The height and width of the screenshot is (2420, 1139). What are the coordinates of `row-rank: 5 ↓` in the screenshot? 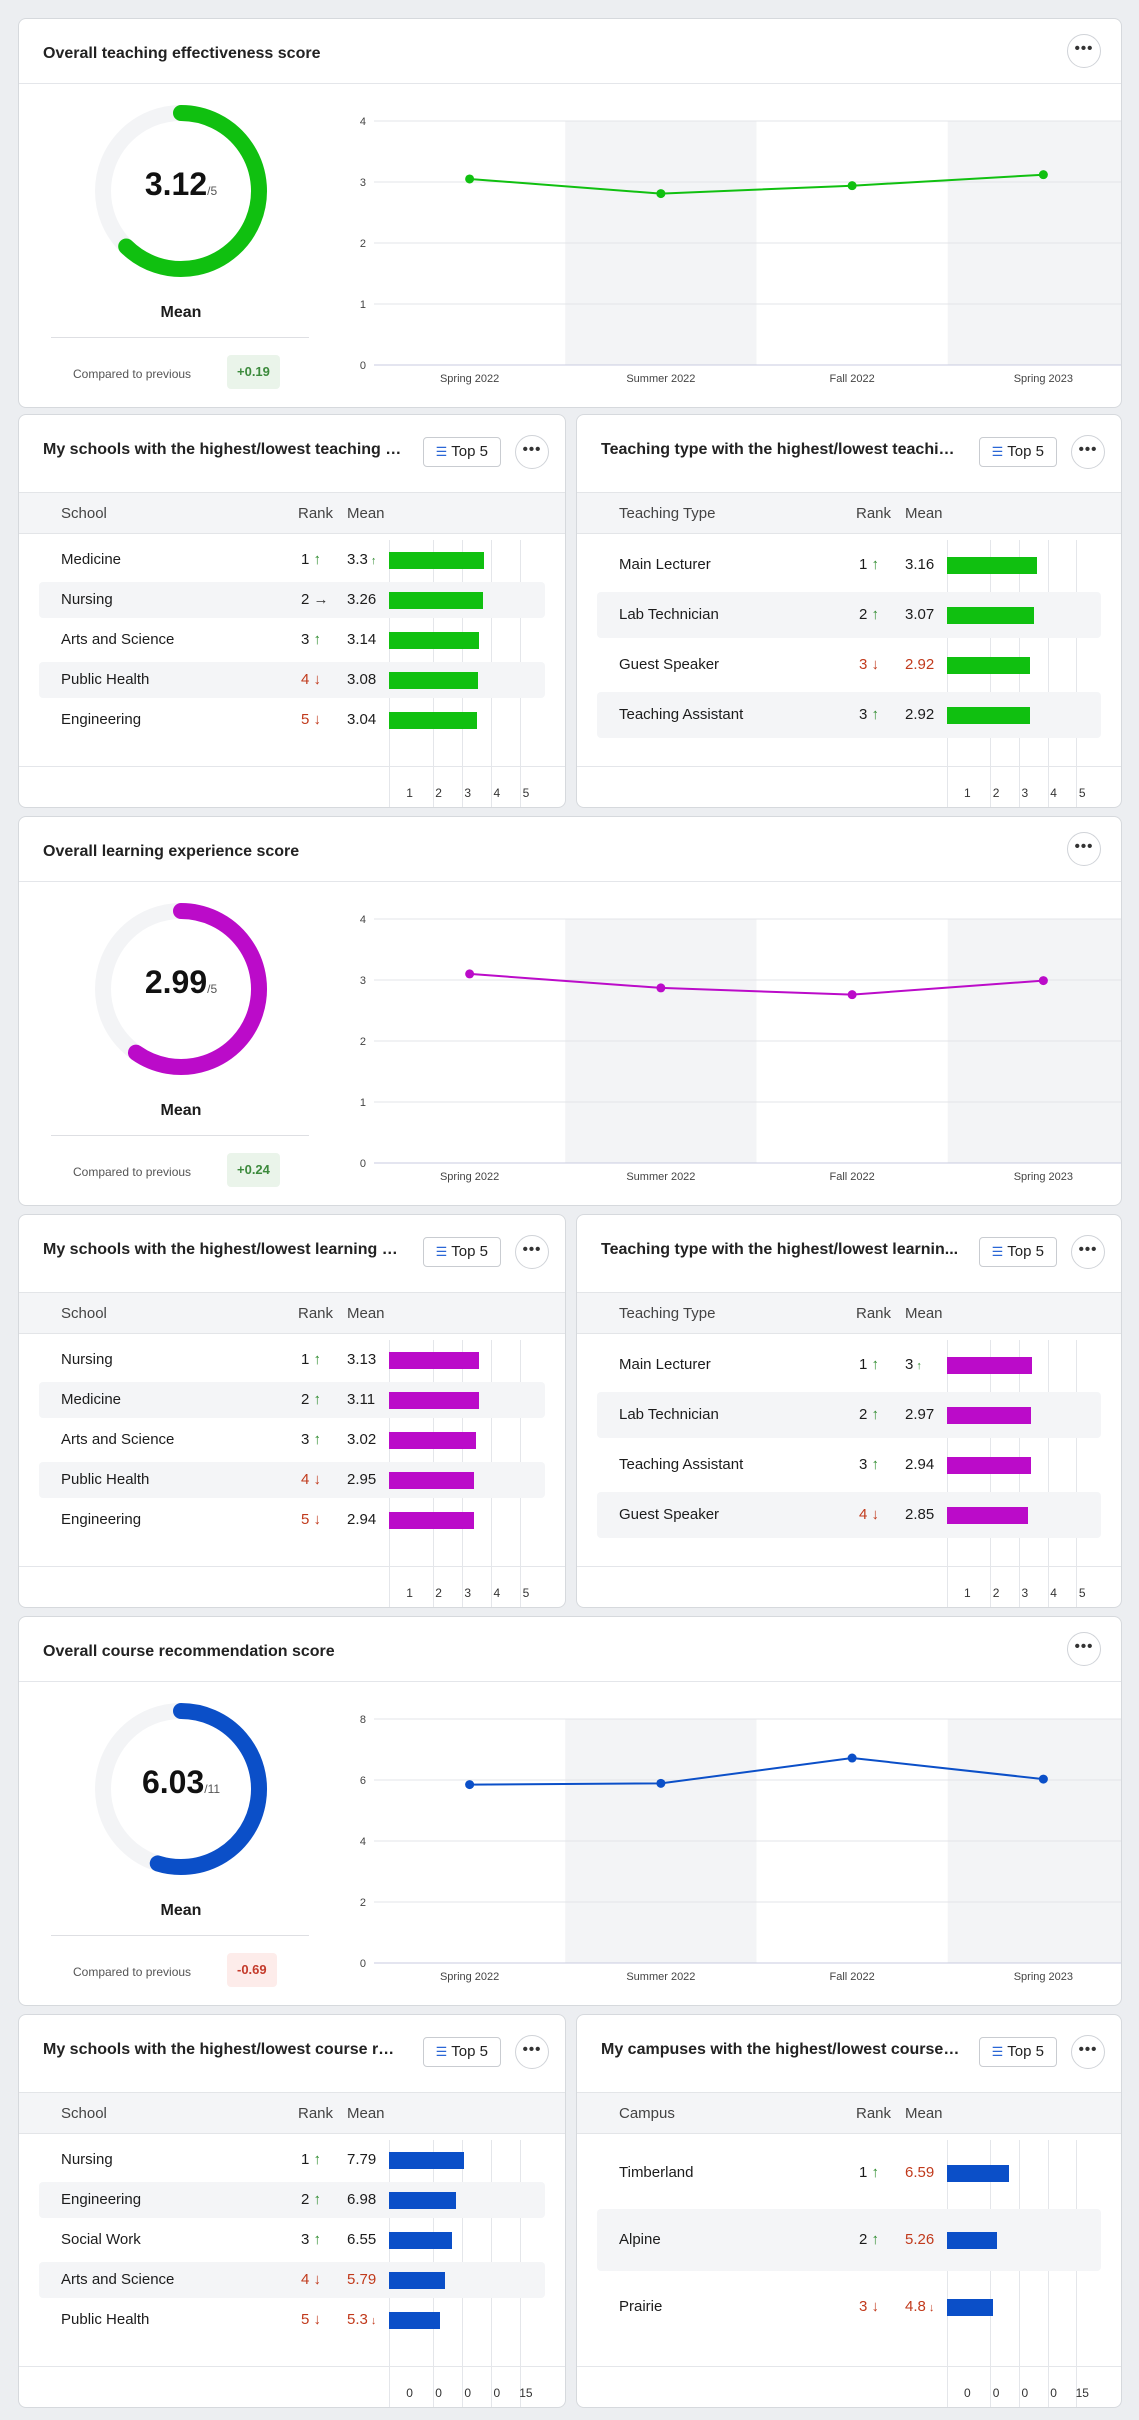 It's located at (311, 719).